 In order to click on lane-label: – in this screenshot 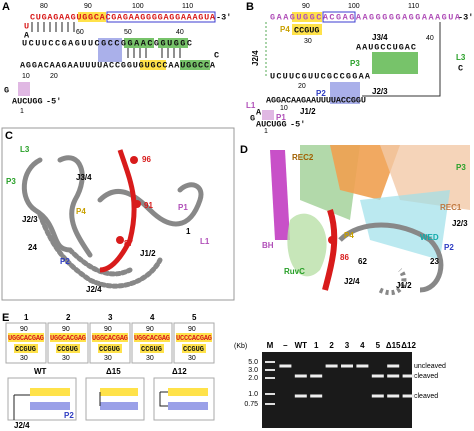, I will do `click(285, 345)`.